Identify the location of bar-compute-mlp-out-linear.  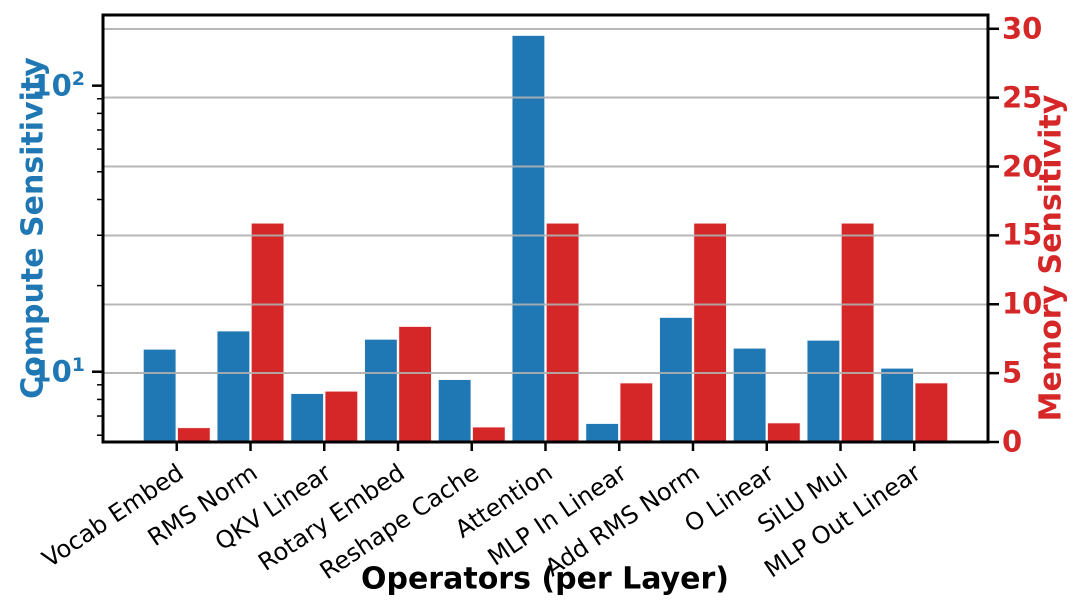
(897, 405).